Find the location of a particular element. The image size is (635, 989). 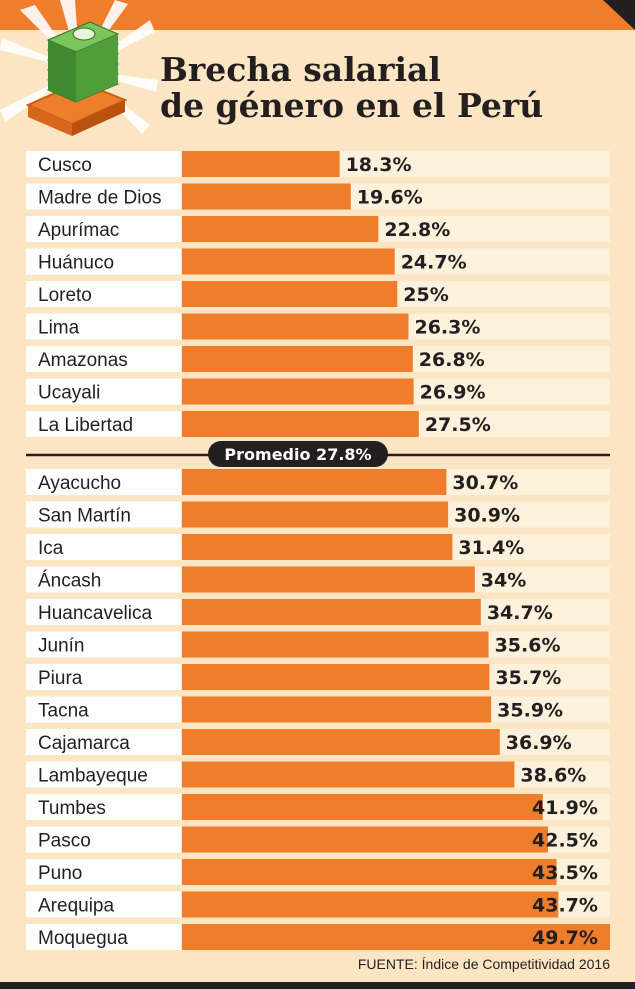

category-label: Piura is located at coordinates (60, 678).